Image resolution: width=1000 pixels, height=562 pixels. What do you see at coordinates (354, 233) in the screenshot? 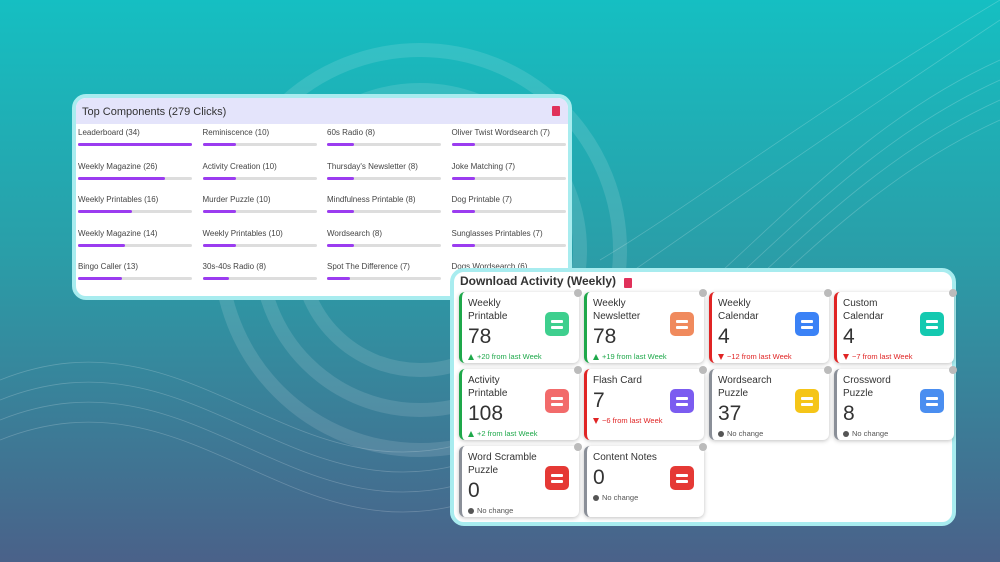
I see `component-label: Wordsearch (8)` at bounding box center [354, 233].